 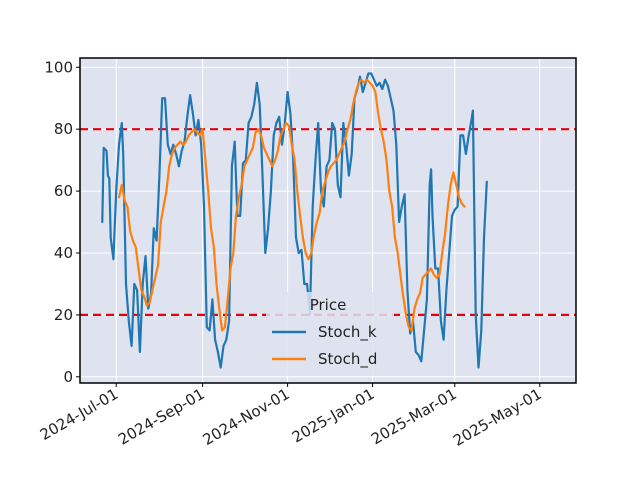 What do you see at coordinates (328, 305) in the screenshot?
I see `legend-title: Price` at bounding box center [328, 305].